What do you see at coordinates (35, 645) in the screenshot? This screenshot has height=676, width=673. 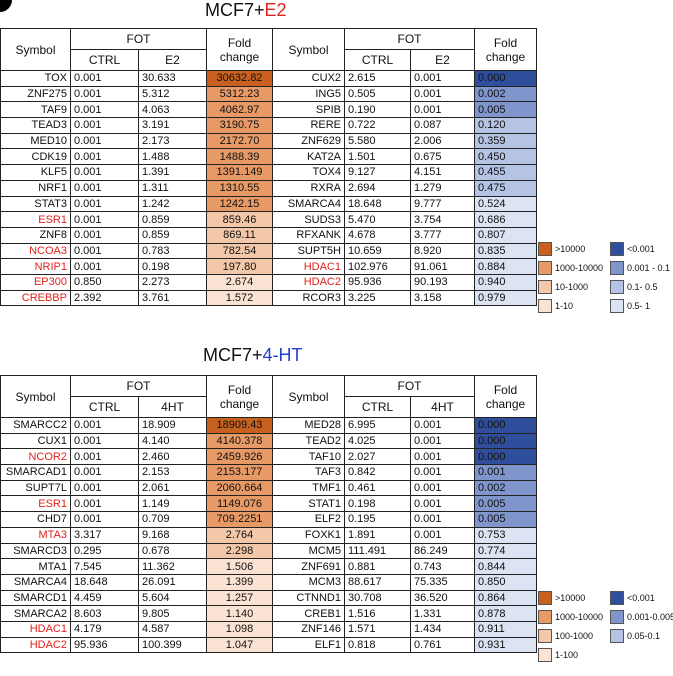 I see `gene-symbol: HDAC2` at bounding box center [35, 645].